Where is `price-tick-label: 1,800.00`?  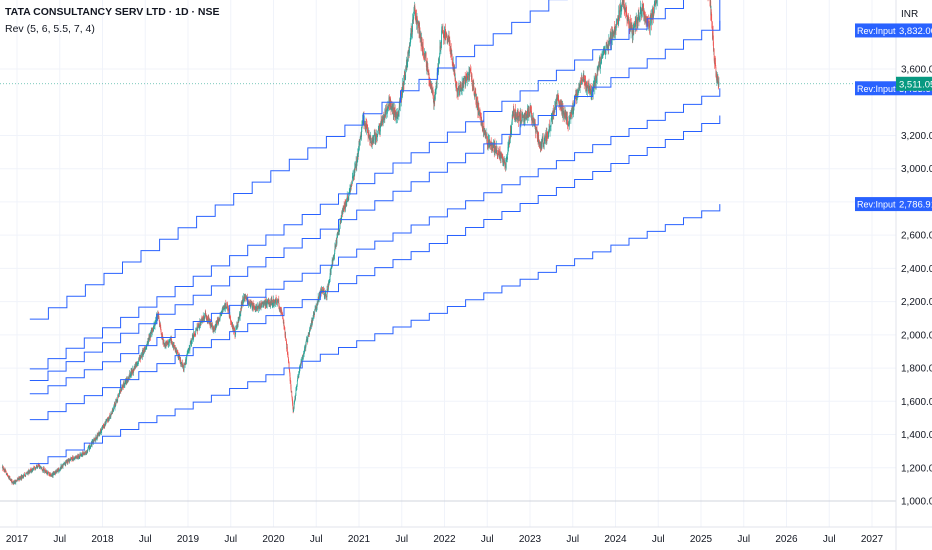
price-tick-label: 1,800.00 is located at coordinates (916, 369).